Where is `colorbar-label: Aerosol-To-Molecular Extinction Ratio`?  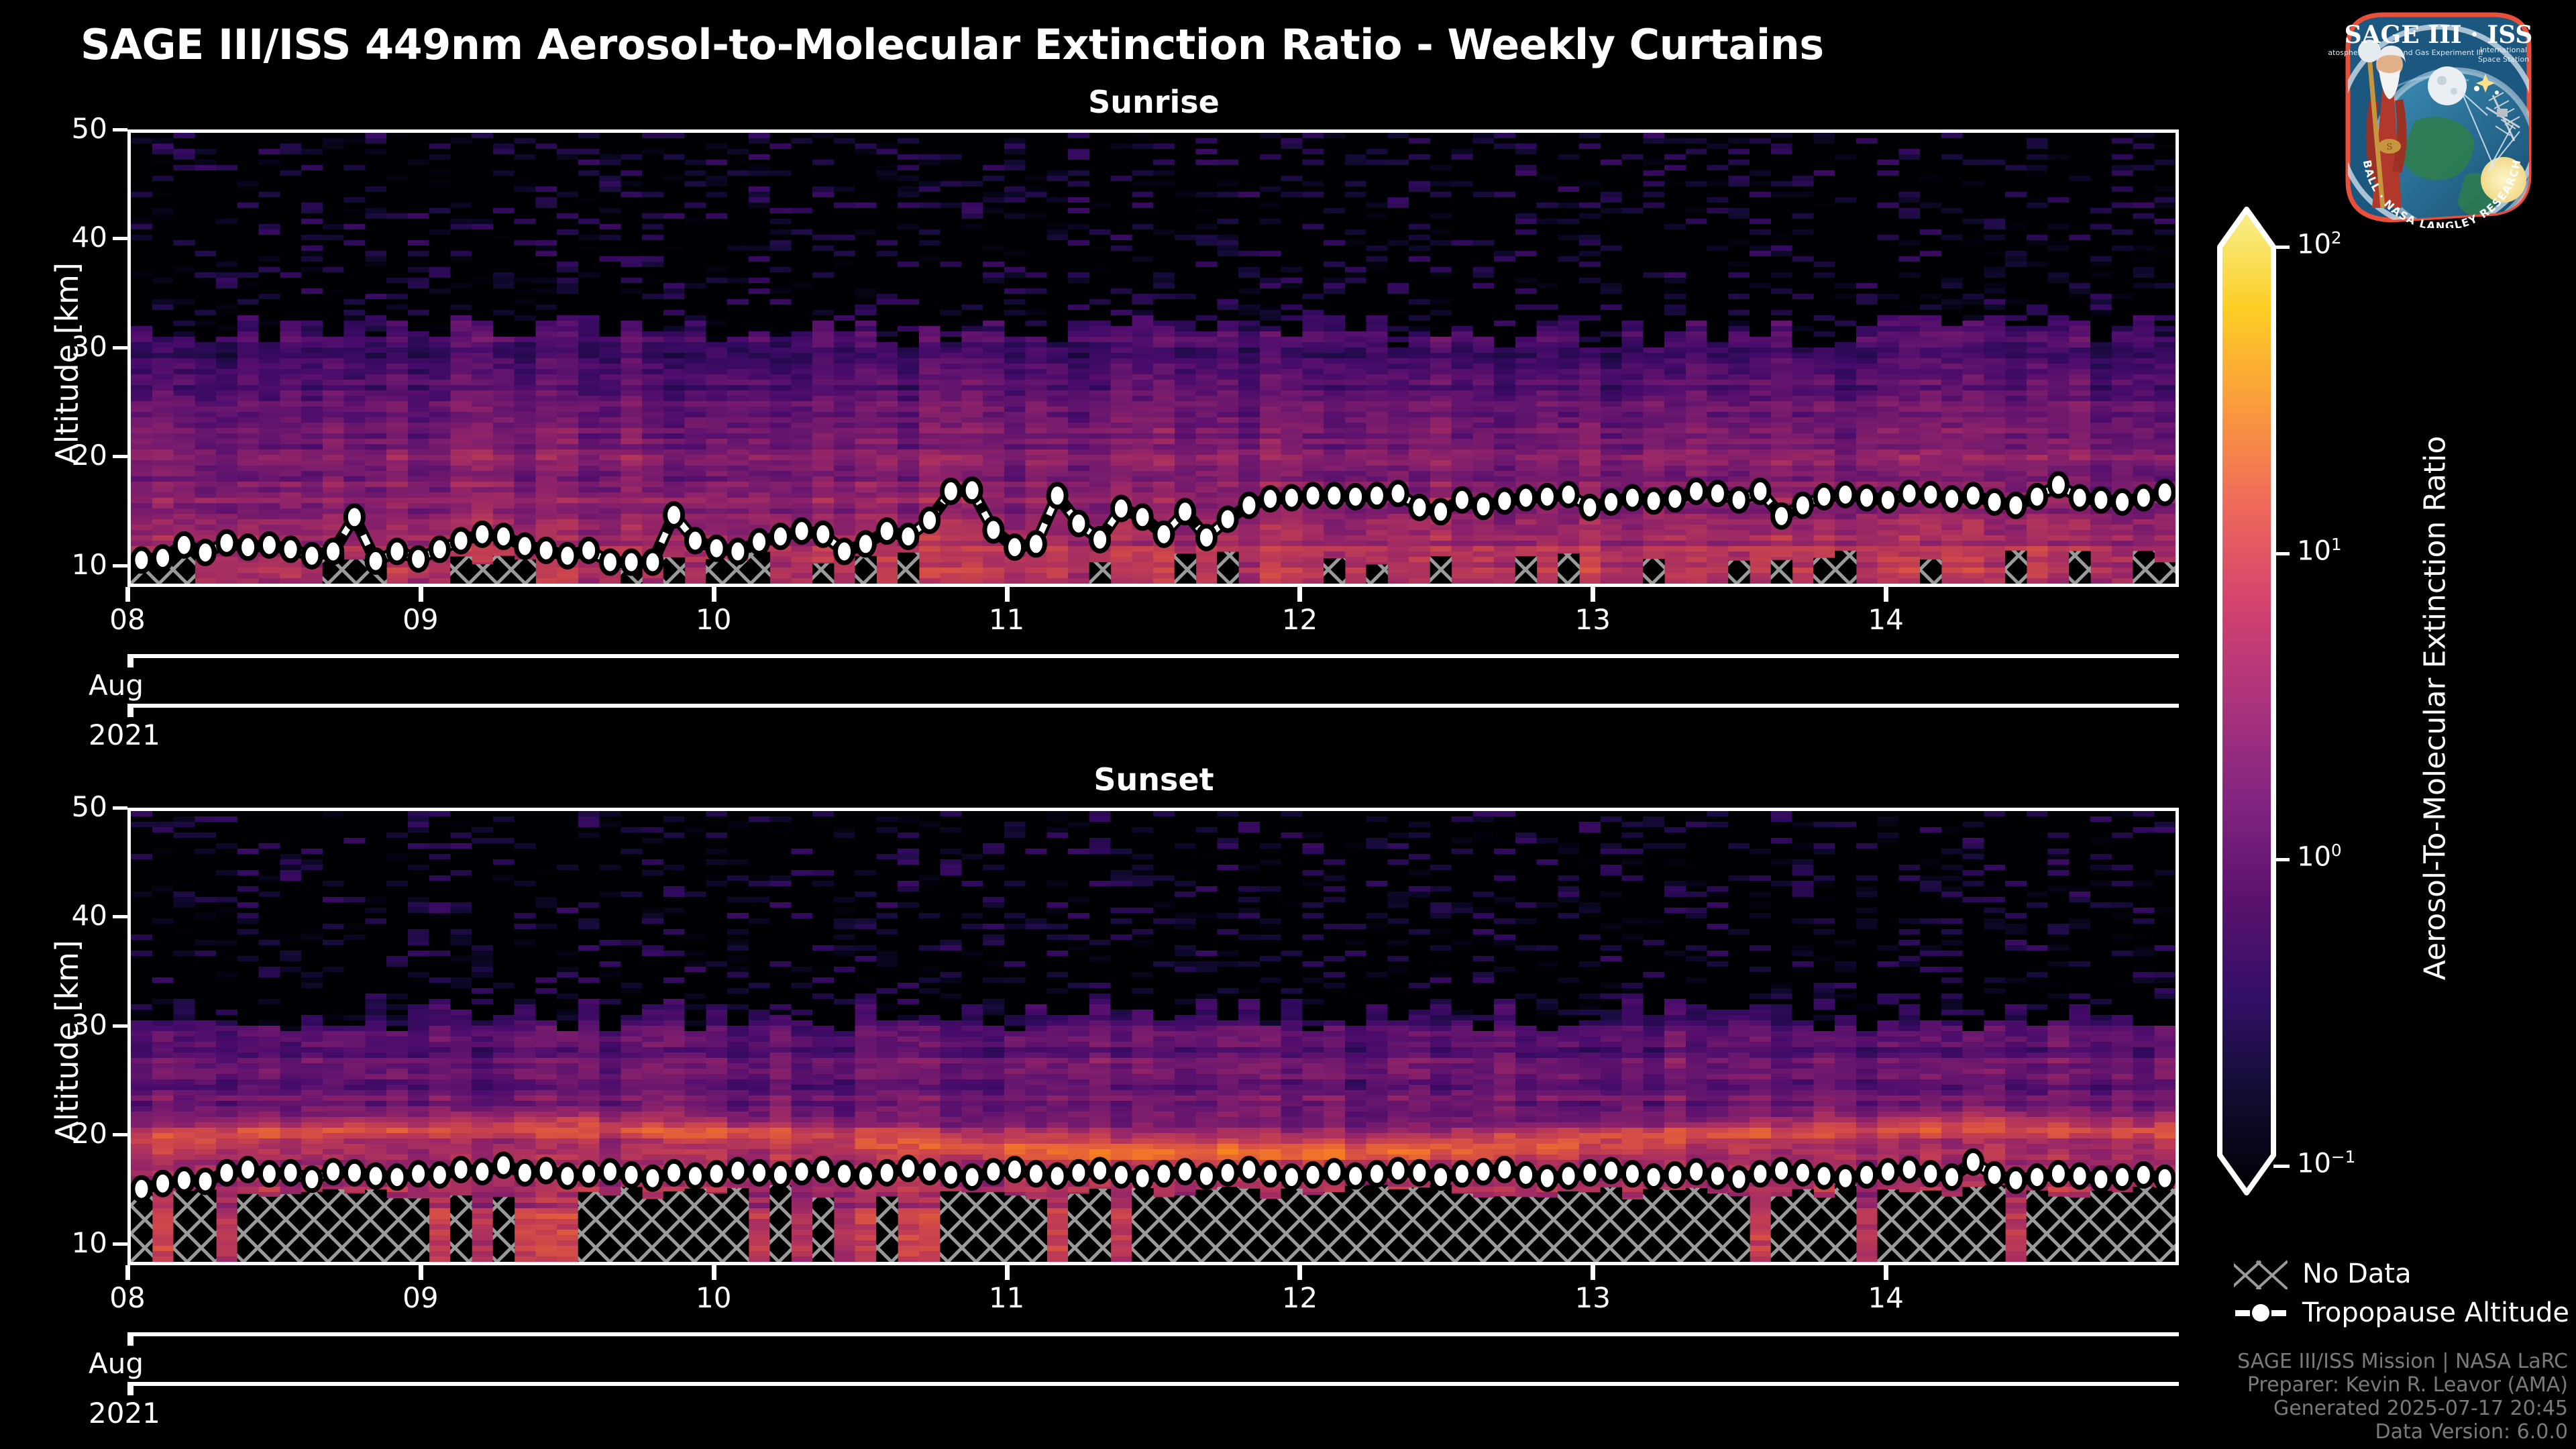
colorbar-label: Aerosol-To-Molecular Extinction Ratio is located at coordinates (2435, 708).